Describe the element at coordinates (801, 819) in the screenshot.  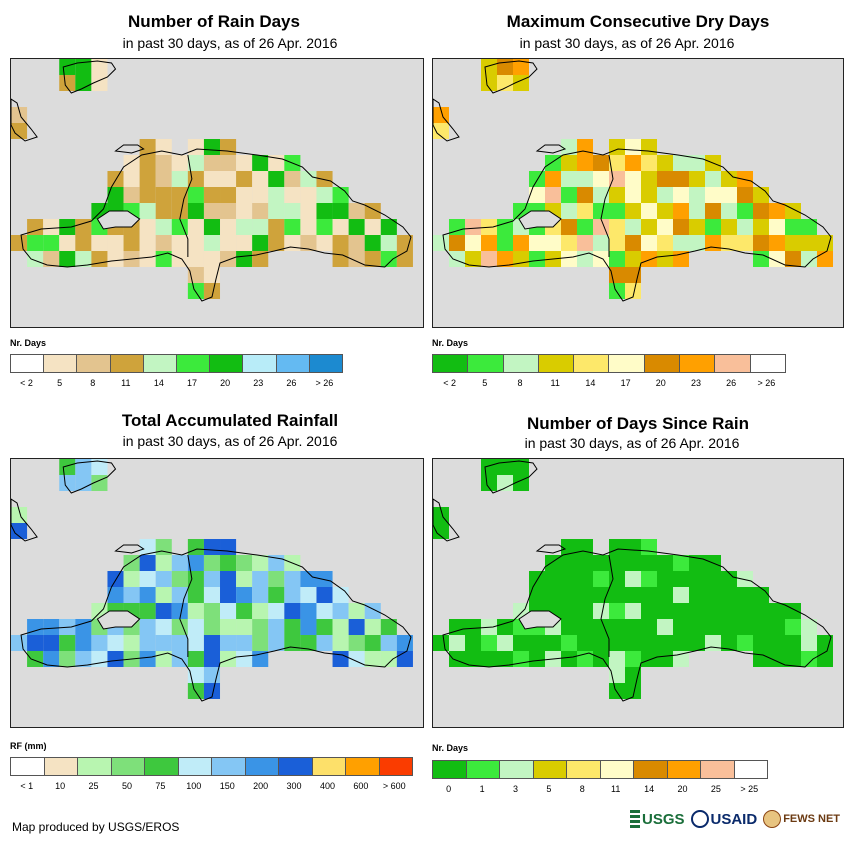
I see `fews-net-logo: FEWS NET` at that location.